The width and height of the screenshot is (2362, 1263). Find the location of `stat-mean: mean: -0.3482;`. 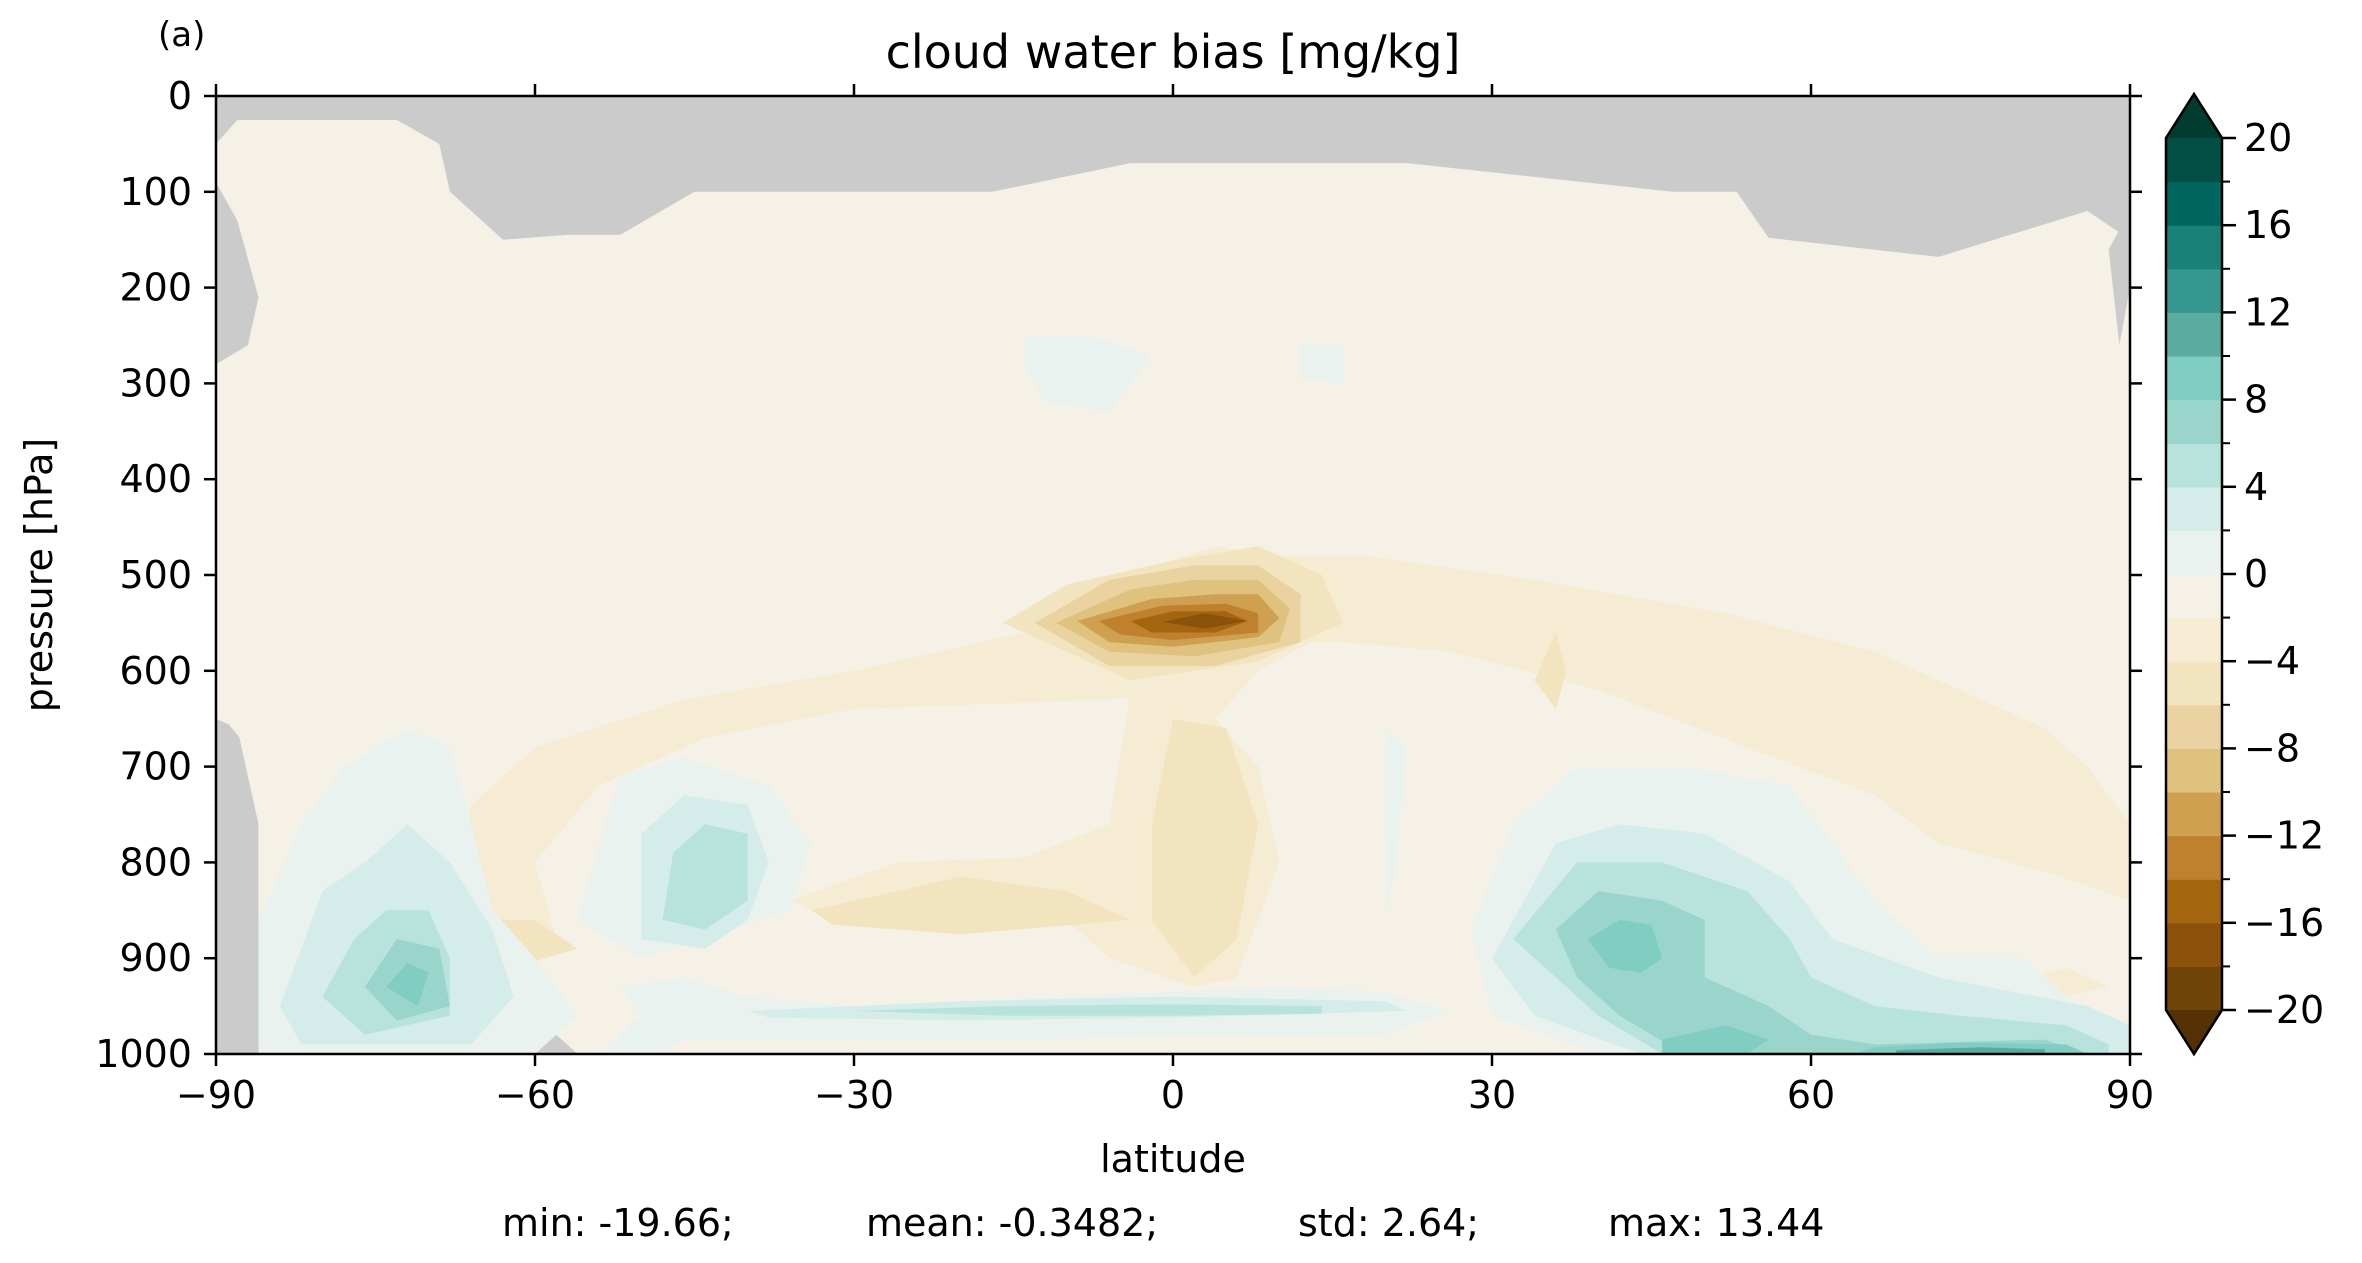

stat-mean: mean: -0.3482; is located at coordinates (1012, 1223).